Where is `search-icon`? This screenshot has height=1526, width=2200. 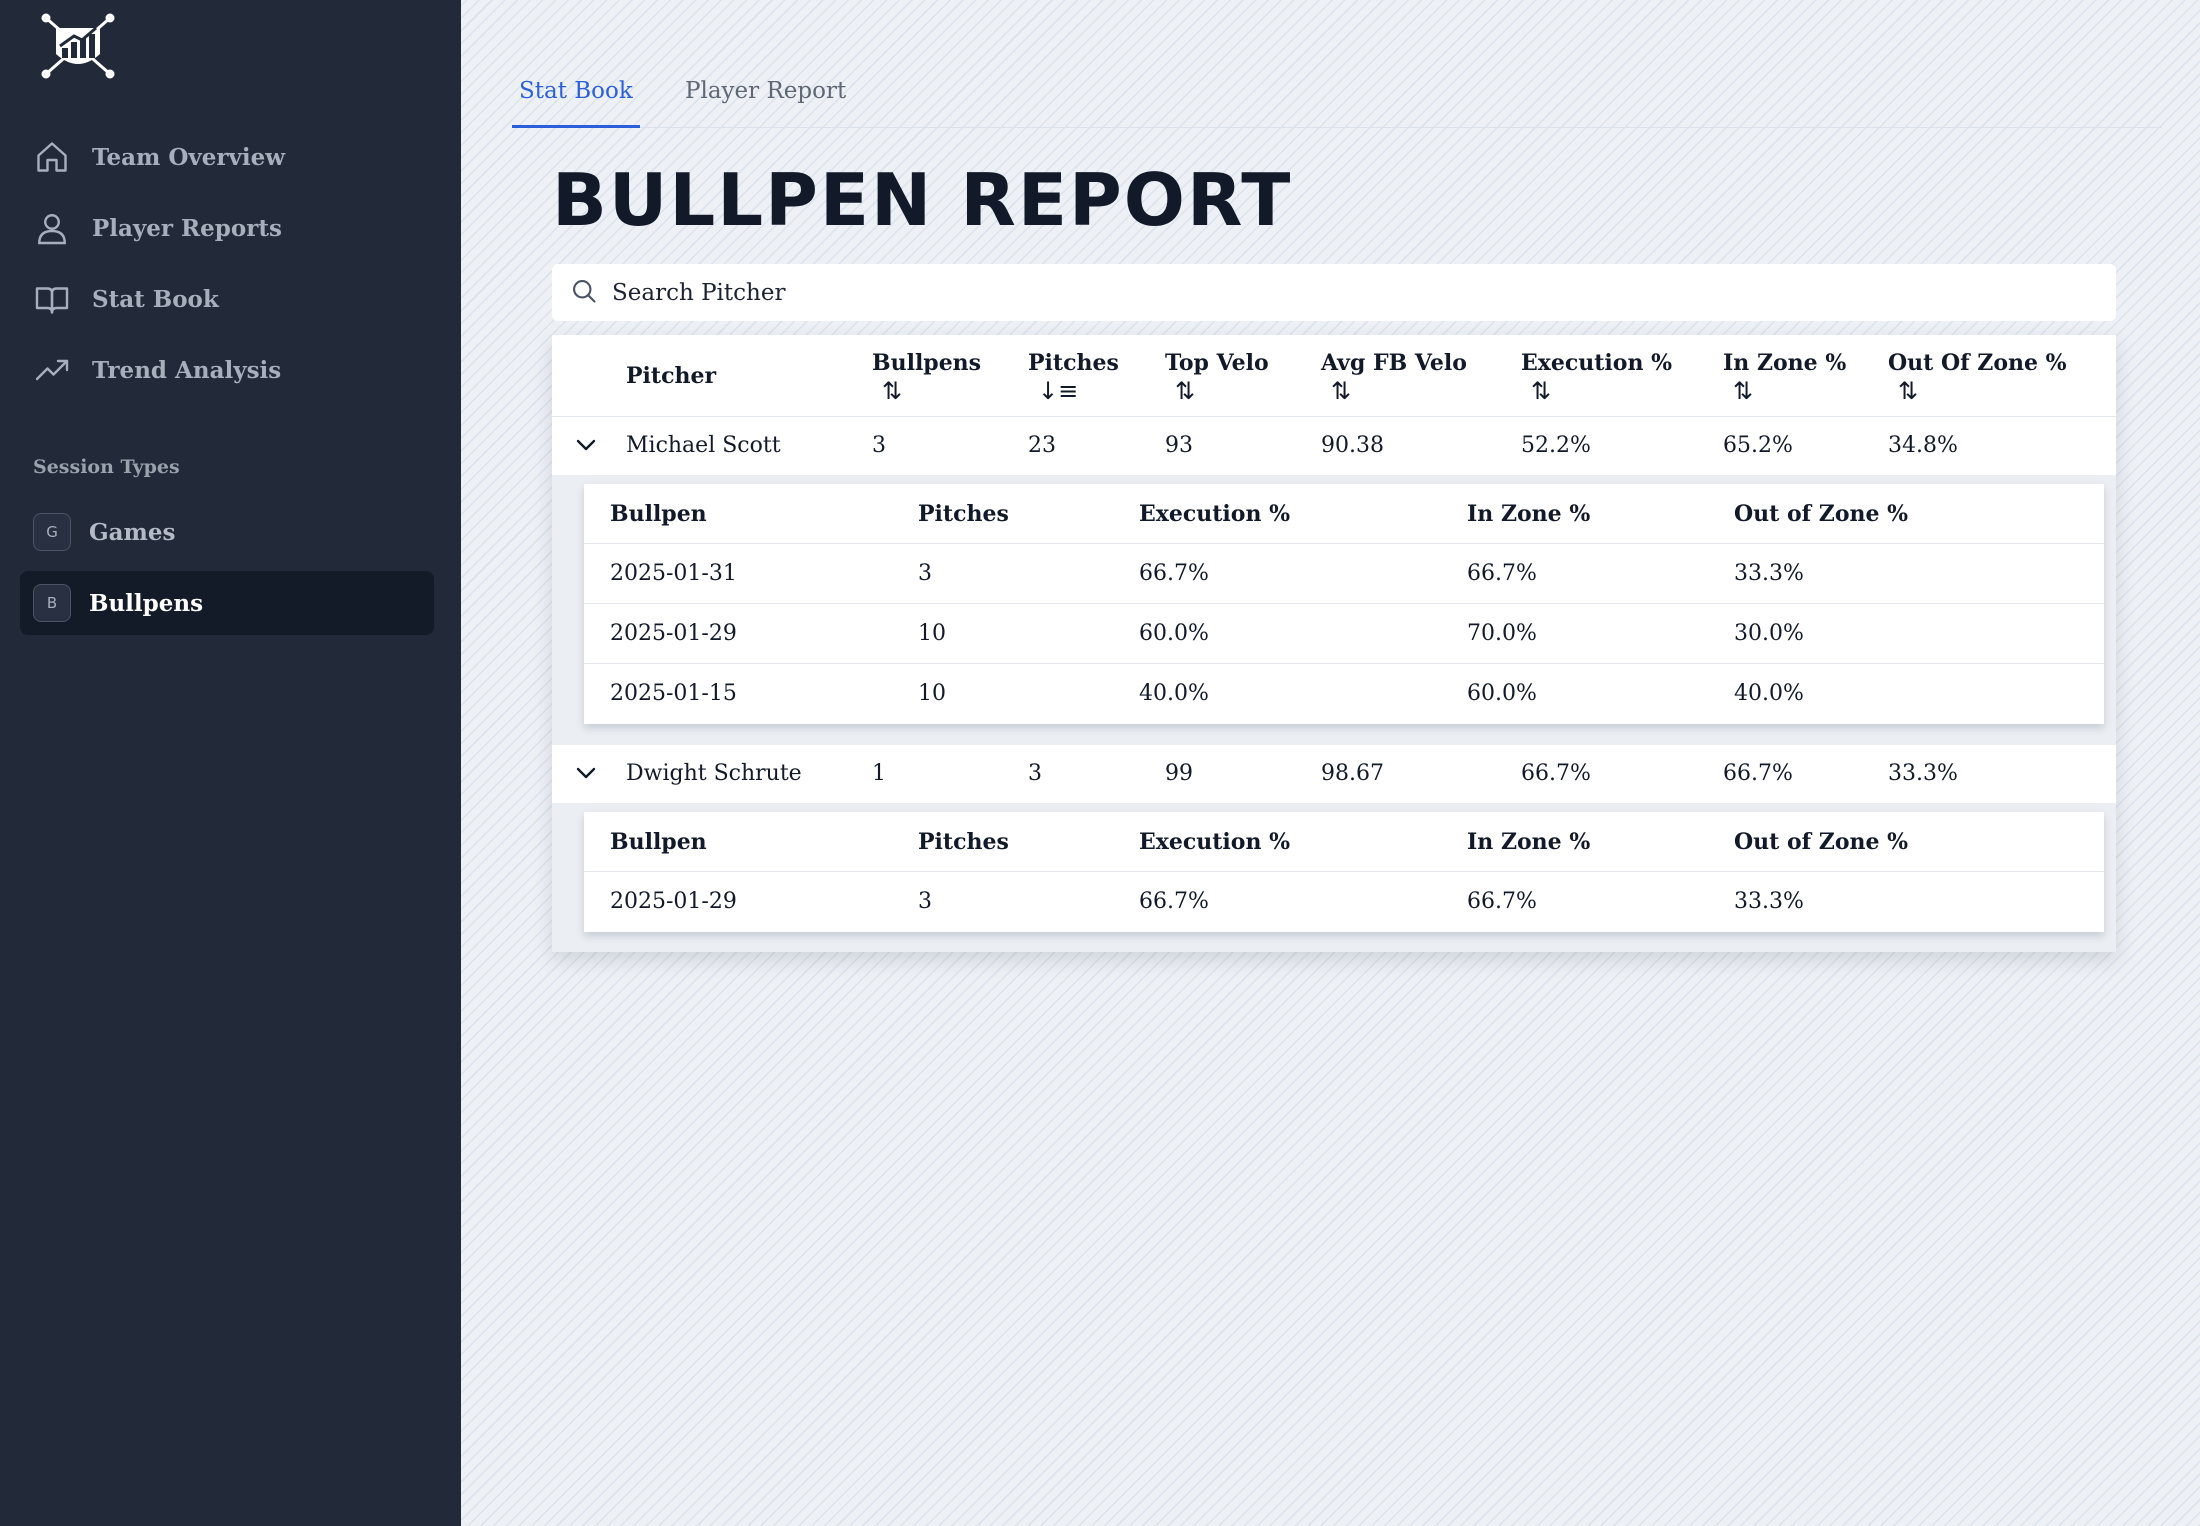 search-icon is located at coordinates (584, 293).